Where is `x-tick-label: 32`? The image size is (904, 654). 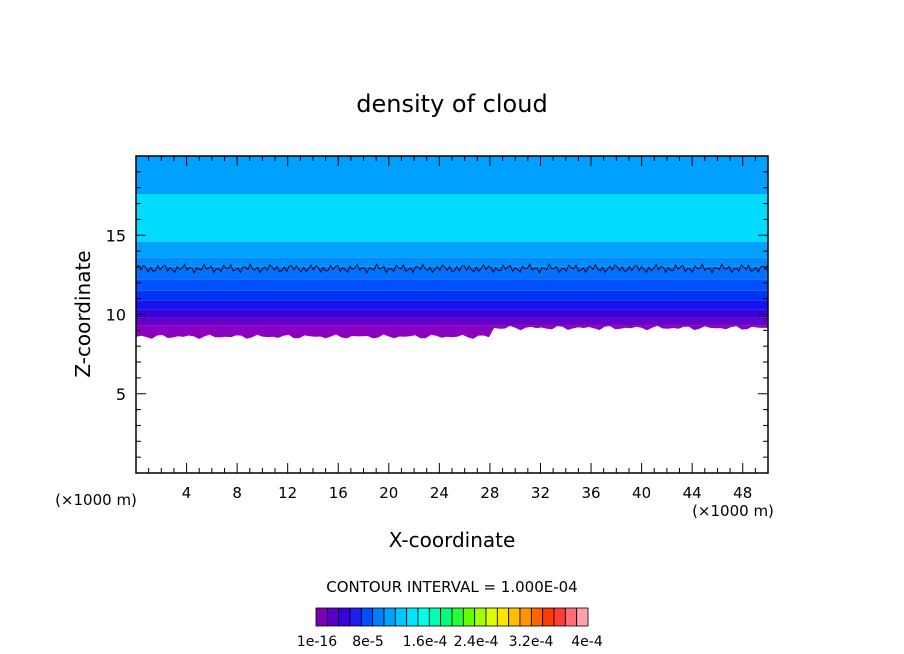 x-tick-label: 32 is located at coordinates (540, 493).